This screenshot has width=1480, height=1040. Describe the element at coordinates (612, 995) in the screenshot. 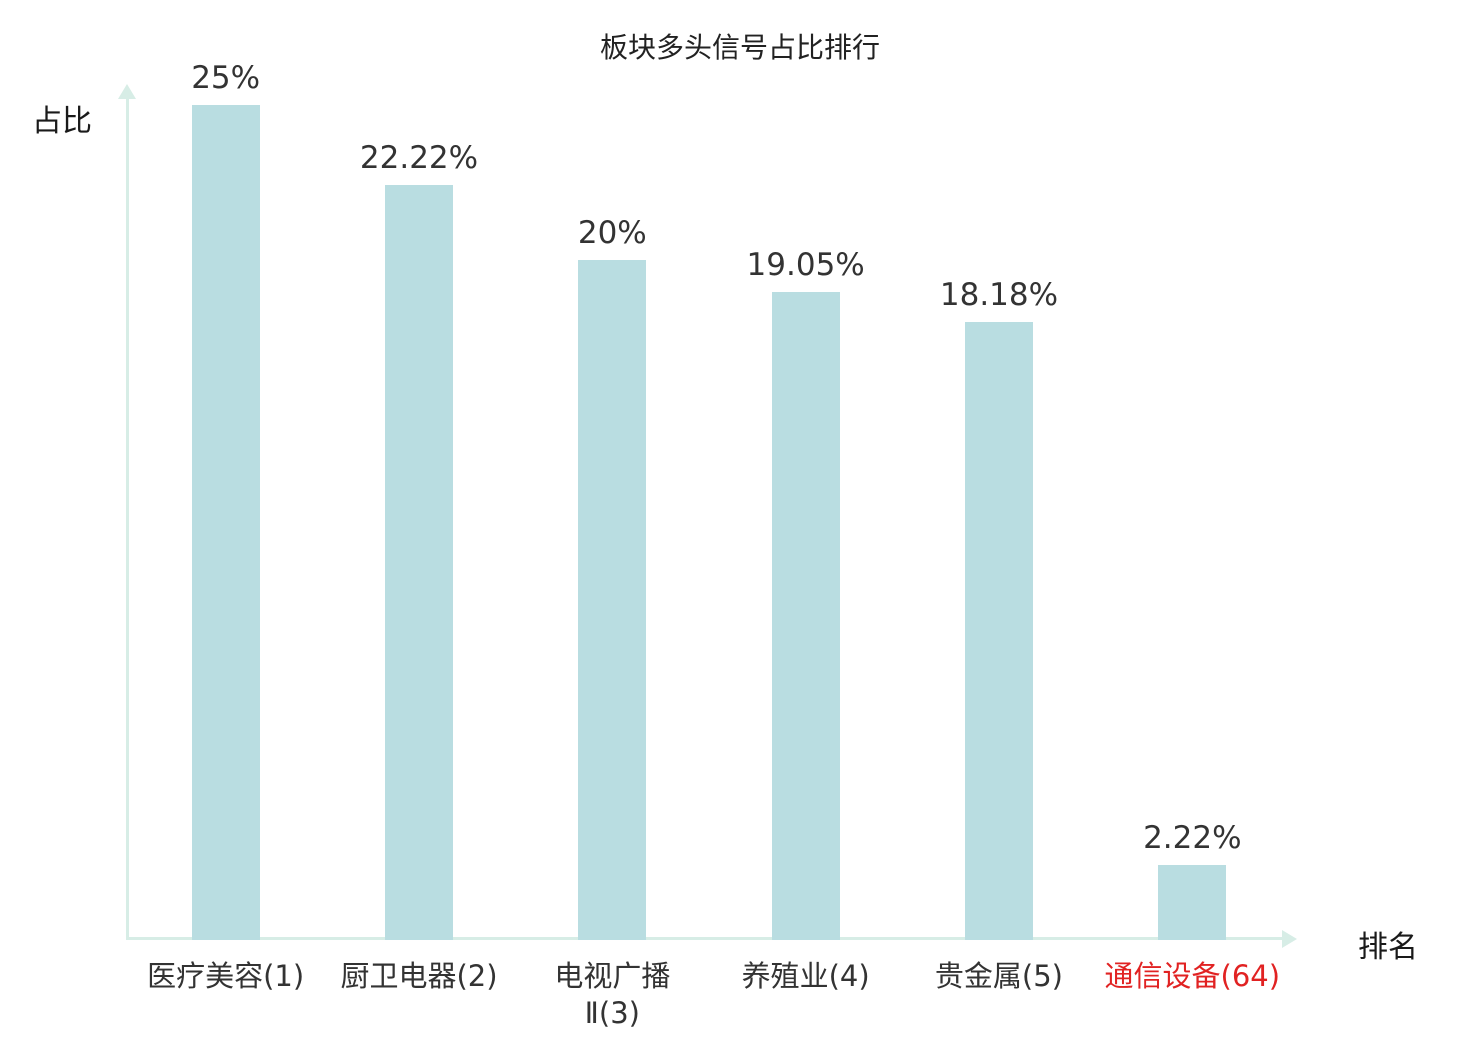

I see `category-label: 电视广播 Ⅱ(3)` at that location.